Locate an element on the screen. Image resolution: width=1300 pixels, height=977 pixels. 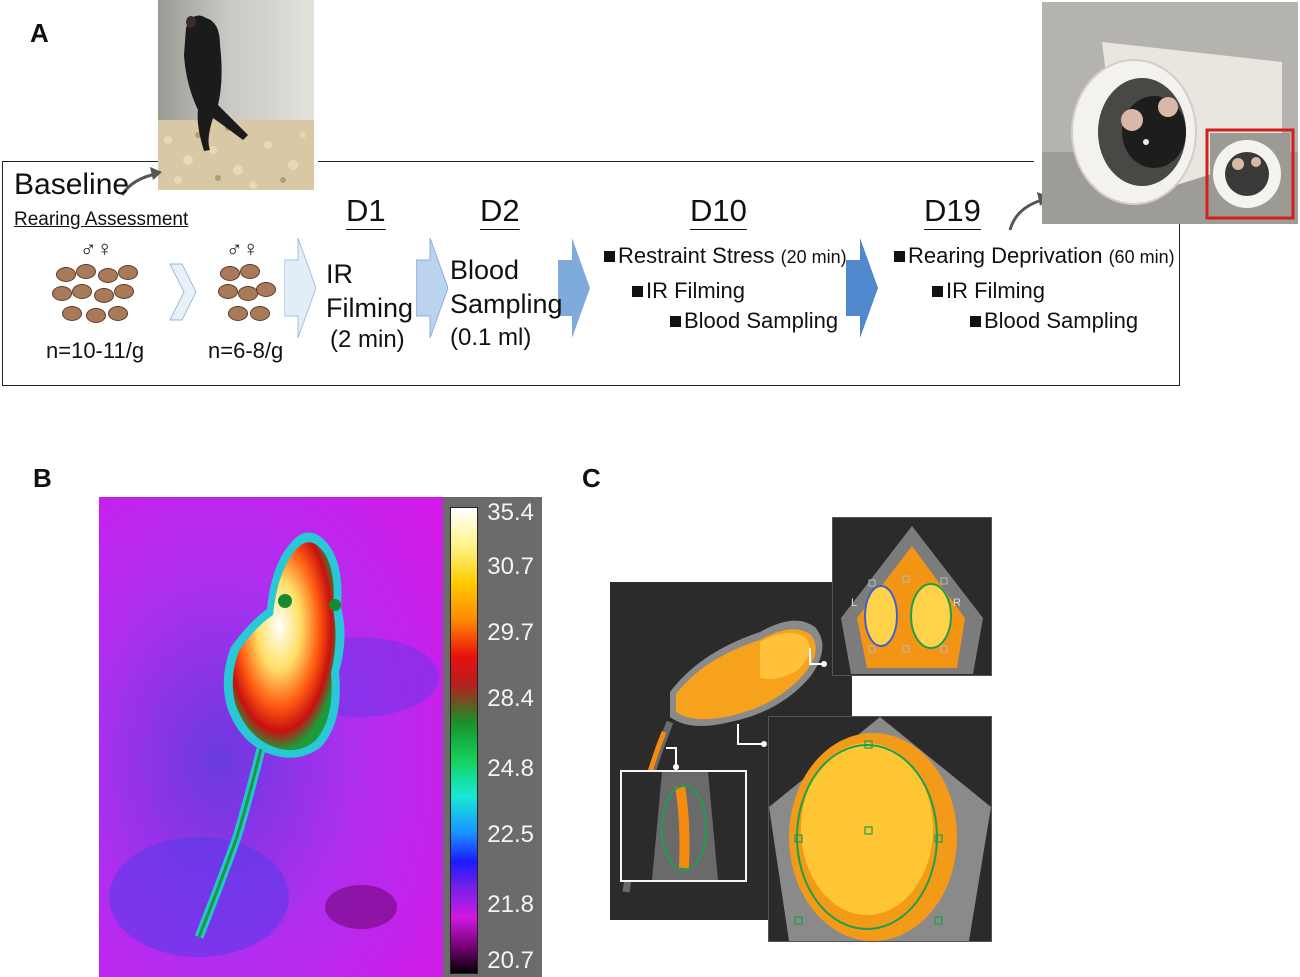
roi-label-right: R is located at coordinates (957, 603).